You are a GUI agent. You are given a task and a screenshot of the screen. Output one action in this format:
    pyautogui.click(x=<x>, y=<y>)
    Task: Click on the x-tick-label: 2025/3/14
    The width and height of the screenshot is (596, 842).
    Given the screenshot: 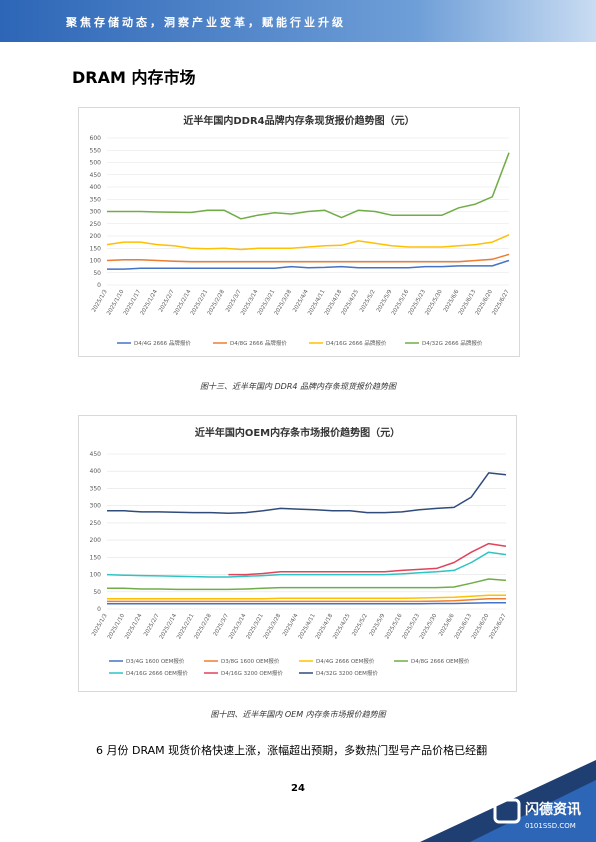 What is the action you would take?
    pyautogui.click(x=238, y=627)
    